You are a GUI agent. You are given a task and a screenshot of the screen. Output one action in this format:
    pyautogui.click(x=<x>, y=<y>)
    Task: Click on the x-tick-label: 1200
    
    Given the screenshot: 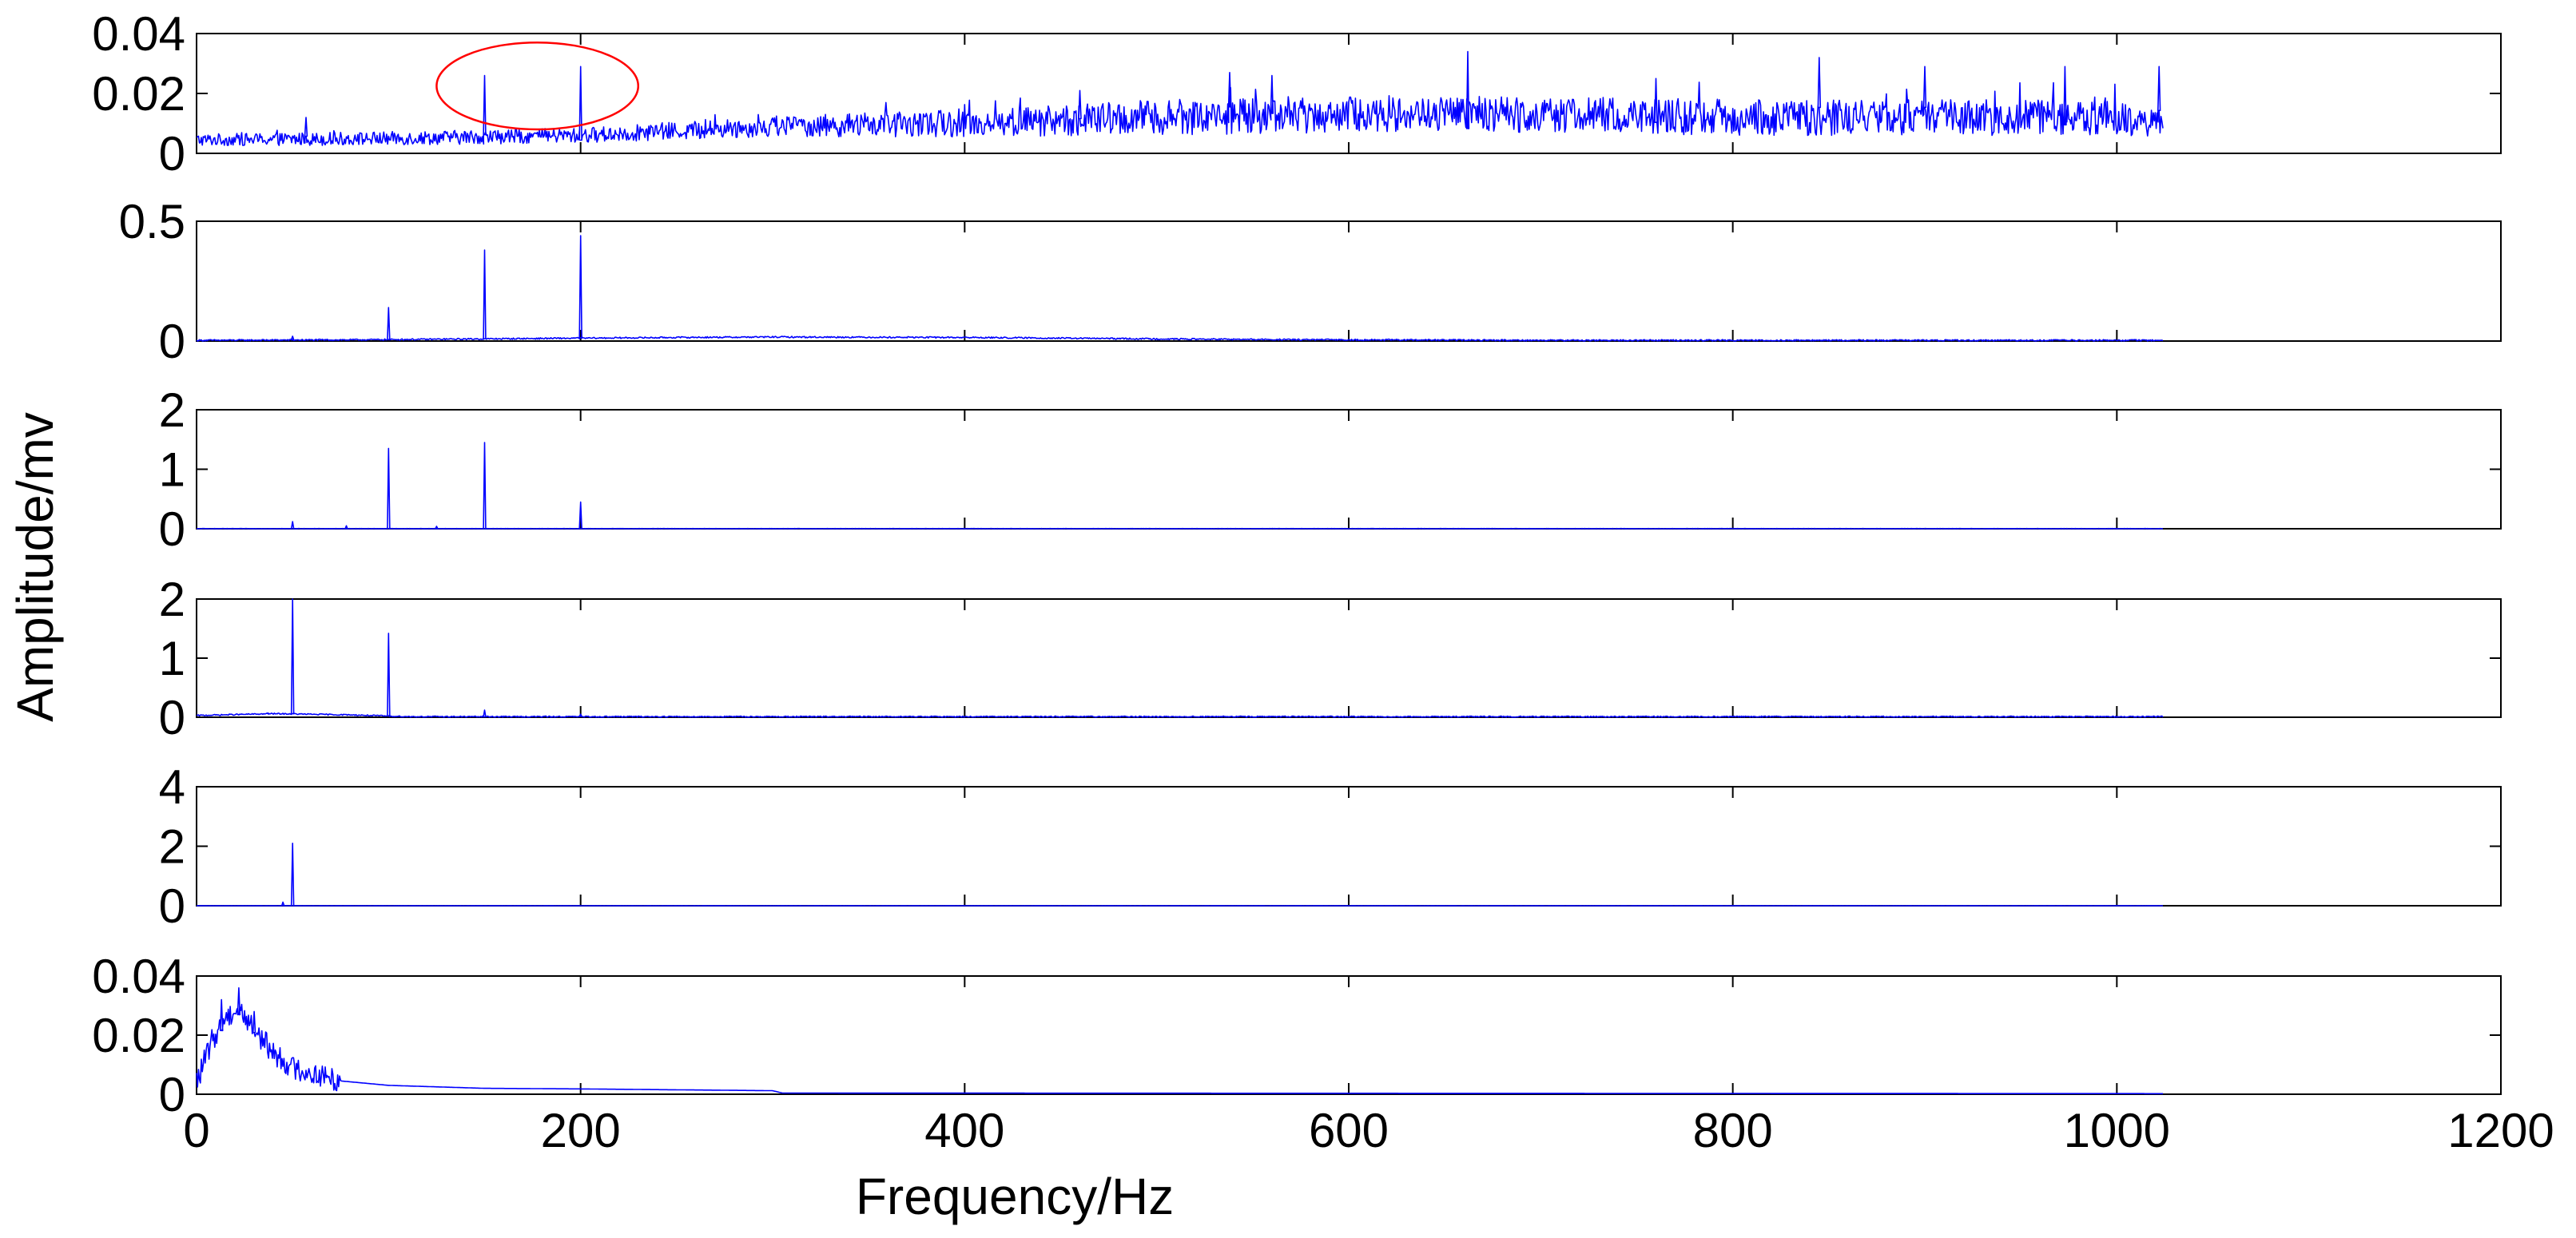 What is the action you would take?
    pyautogui.click(x=2500, y=1130)
    